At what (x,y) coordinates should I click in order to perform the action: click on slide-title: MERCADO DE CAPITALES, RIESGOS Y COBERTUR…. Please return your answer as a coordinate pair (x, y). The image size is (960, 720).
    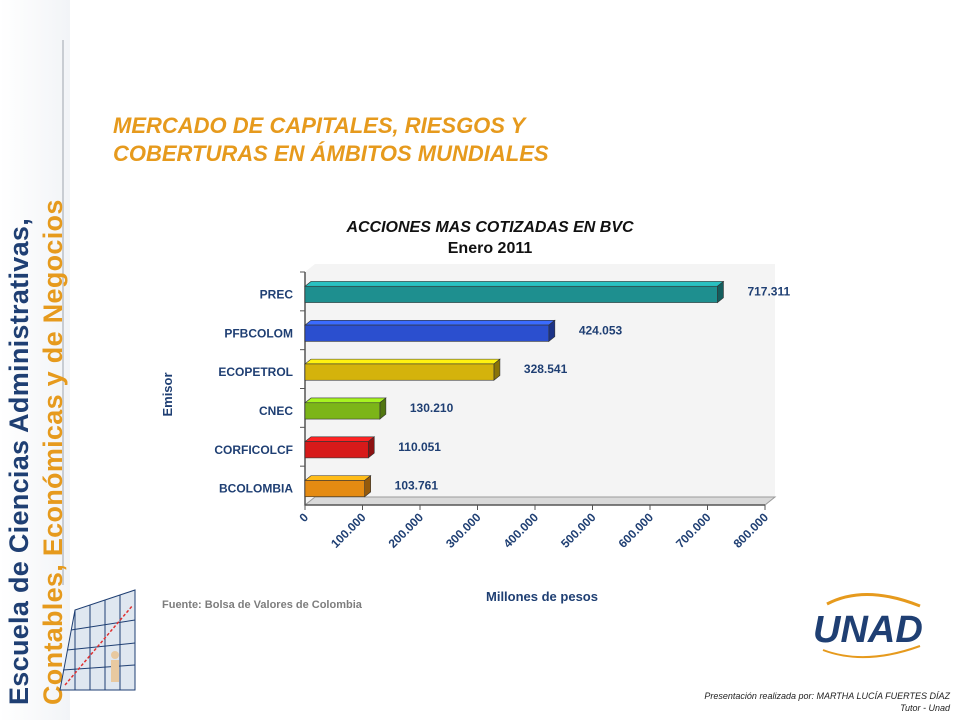
    Looking at the image, I should click on (393, 140).